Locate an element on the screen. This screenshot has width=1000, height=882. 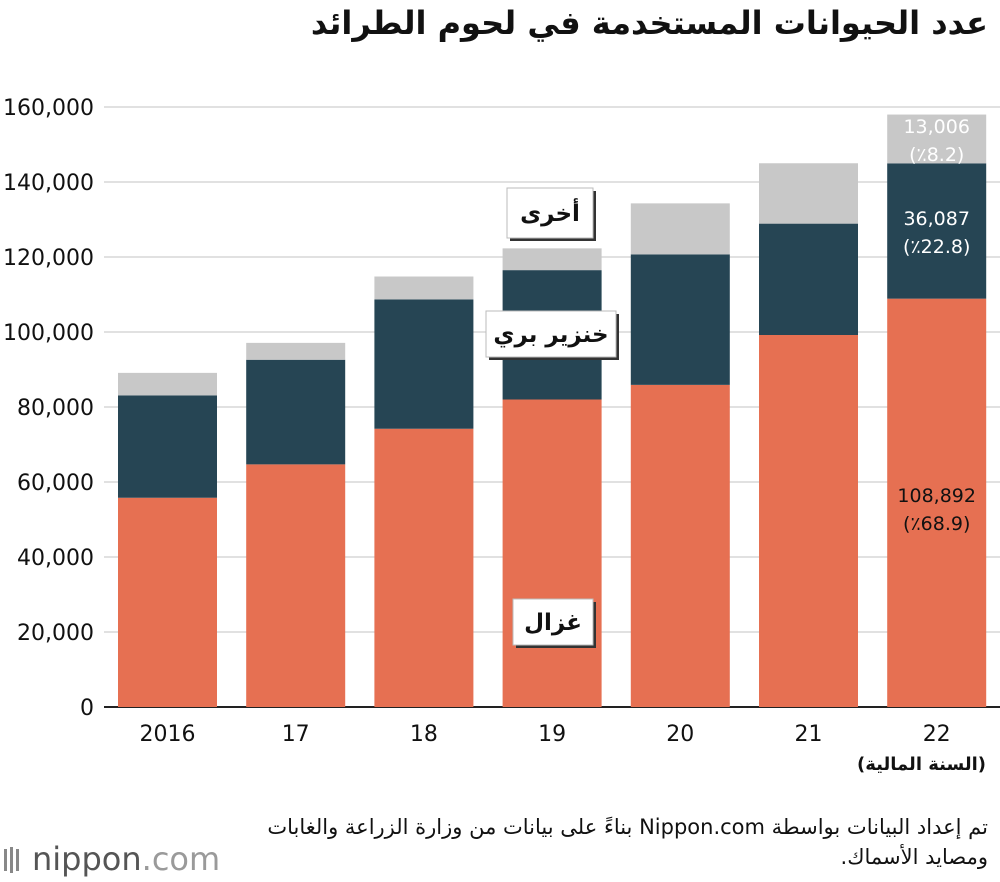
logo-suffix: com is located at coordinates (186, 859).